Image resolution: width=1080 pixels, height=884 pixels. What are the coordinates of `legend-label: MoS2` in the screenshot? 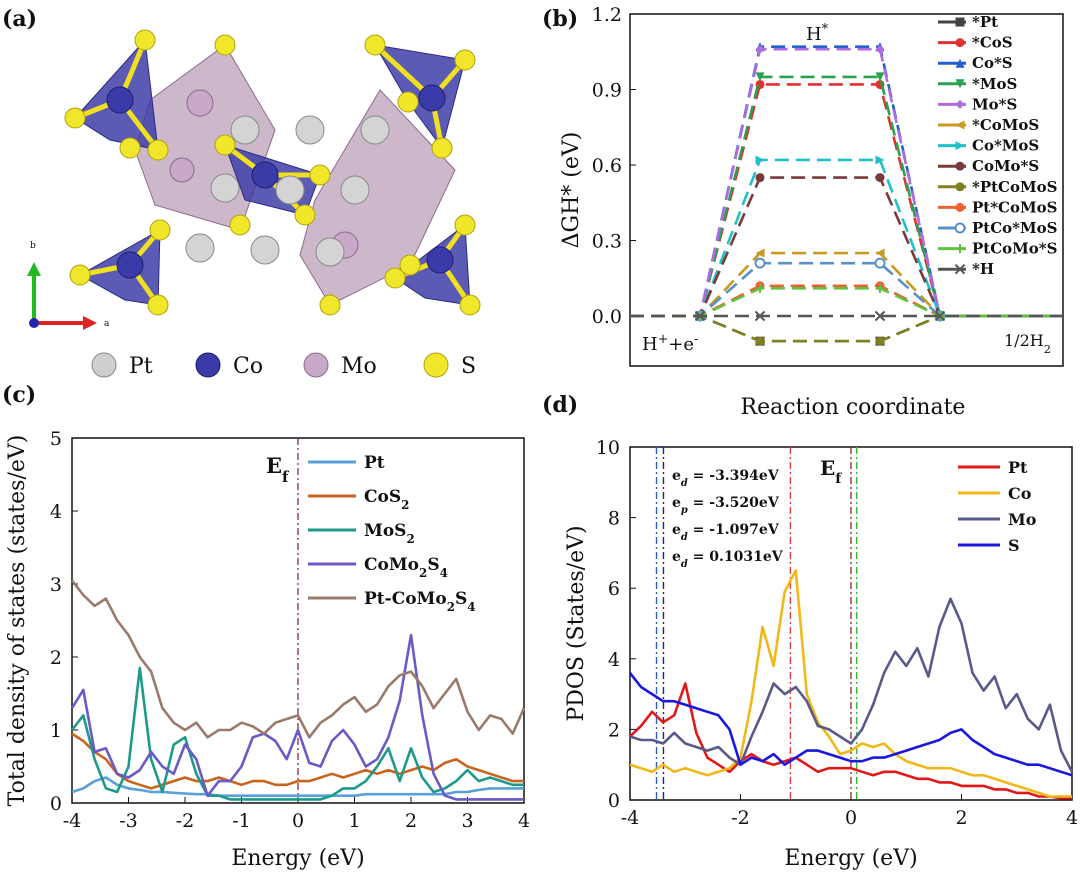 It's located at (389, 533).